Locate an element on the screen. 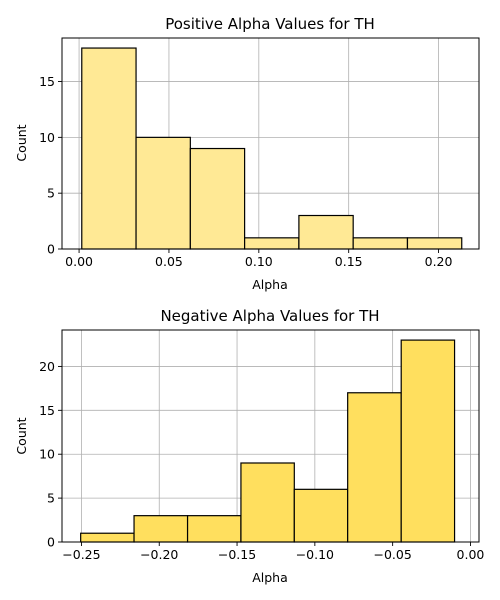  x-tick-label: −0.10 is located at coordinates (315, 554).